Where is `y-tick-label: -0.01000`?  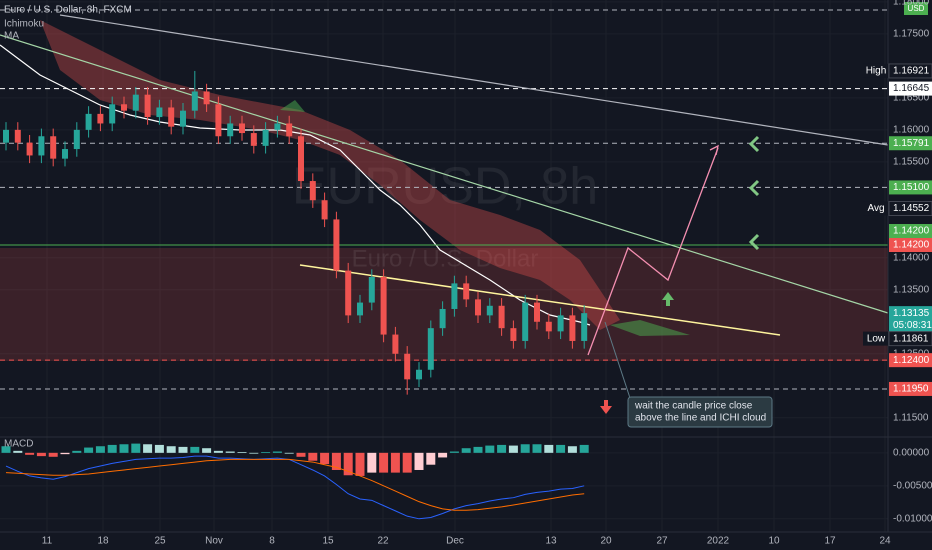 y-tick-label: -0.01000 is located at coordinates (912, 518).